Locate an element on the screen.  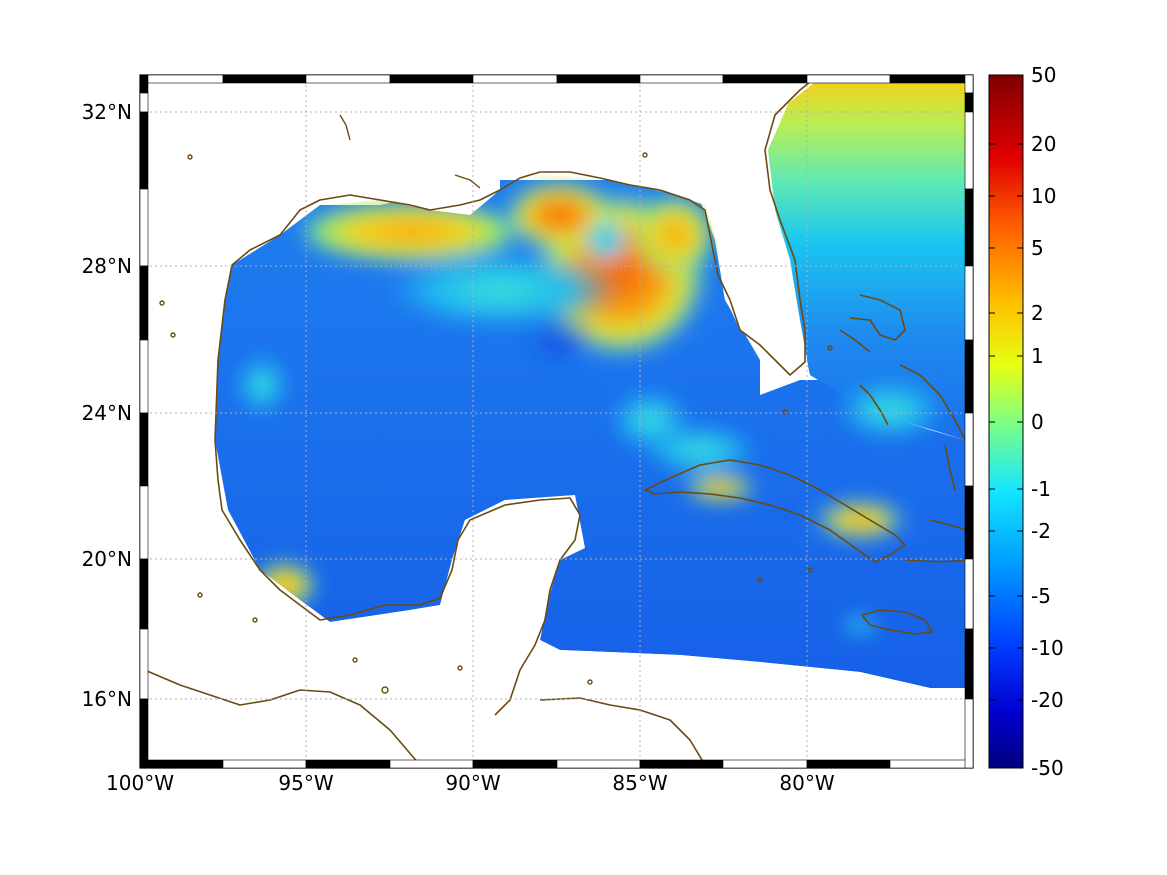
lat-label-28N: 28°N is located at coordinates (107, 266).